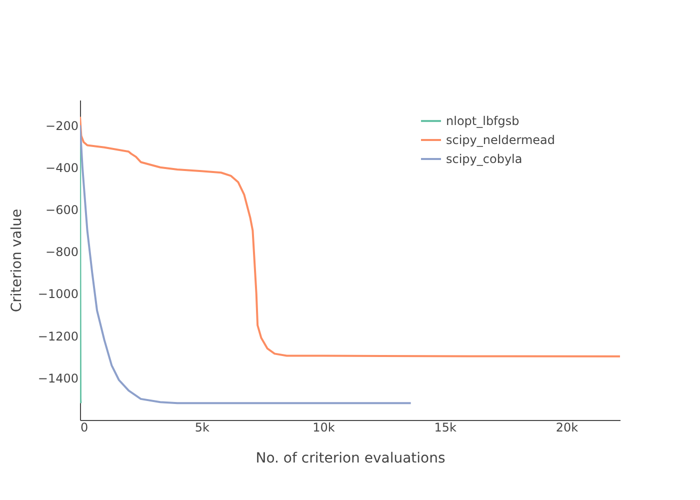  Describe the element at coordinates (484, 159) in the screenshot. I see `legend-label: scipy_cobyla` at that location.